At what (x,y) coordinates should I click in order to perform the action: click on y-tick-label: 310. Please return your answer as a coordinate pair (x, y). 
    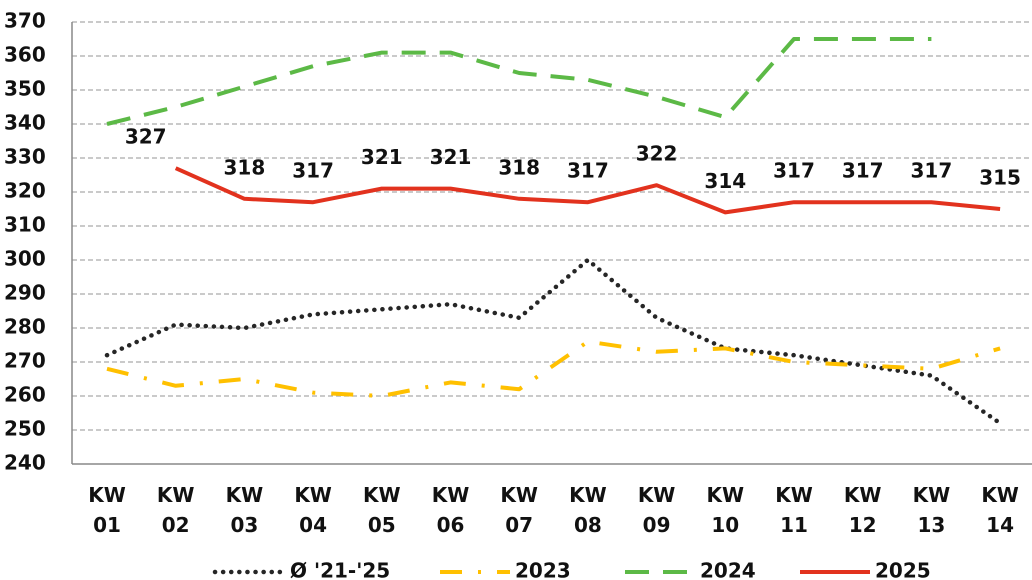
    Looking at the image, I should click on (25, 225).